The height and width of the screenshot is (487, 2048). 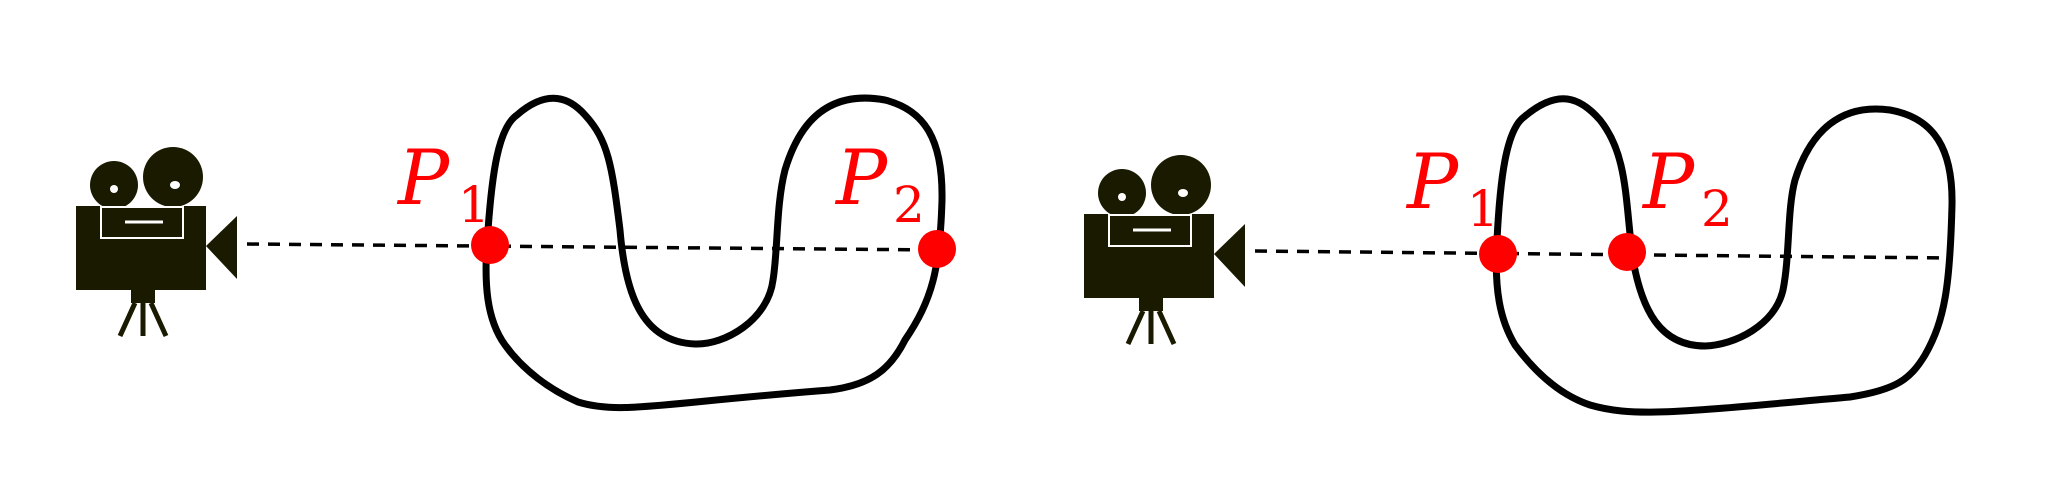 What do you see at coordinates (423, 177) in the screenshot?
I see `label-p1-left: P` at bounding box center [423, 177].